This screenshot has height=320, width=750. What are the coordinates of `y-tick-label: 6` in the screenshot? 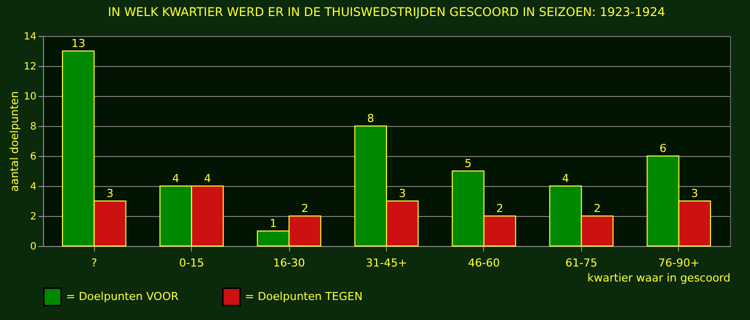 It's located at (33, 157).